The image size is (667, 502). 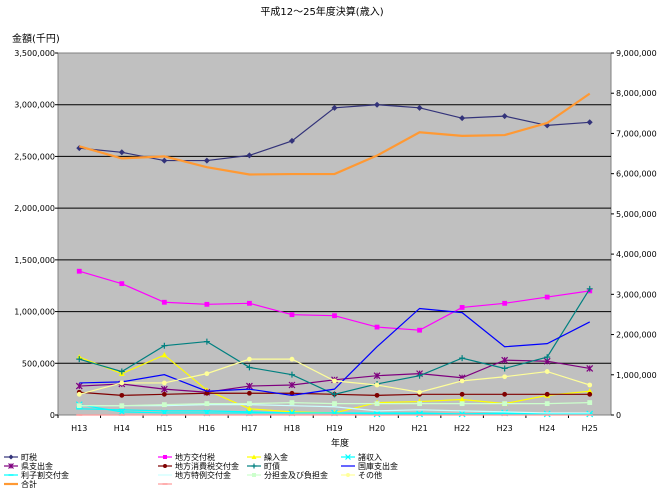 I want to click on legend-label: 分担金及び負担金, so click(x=296, y=475).